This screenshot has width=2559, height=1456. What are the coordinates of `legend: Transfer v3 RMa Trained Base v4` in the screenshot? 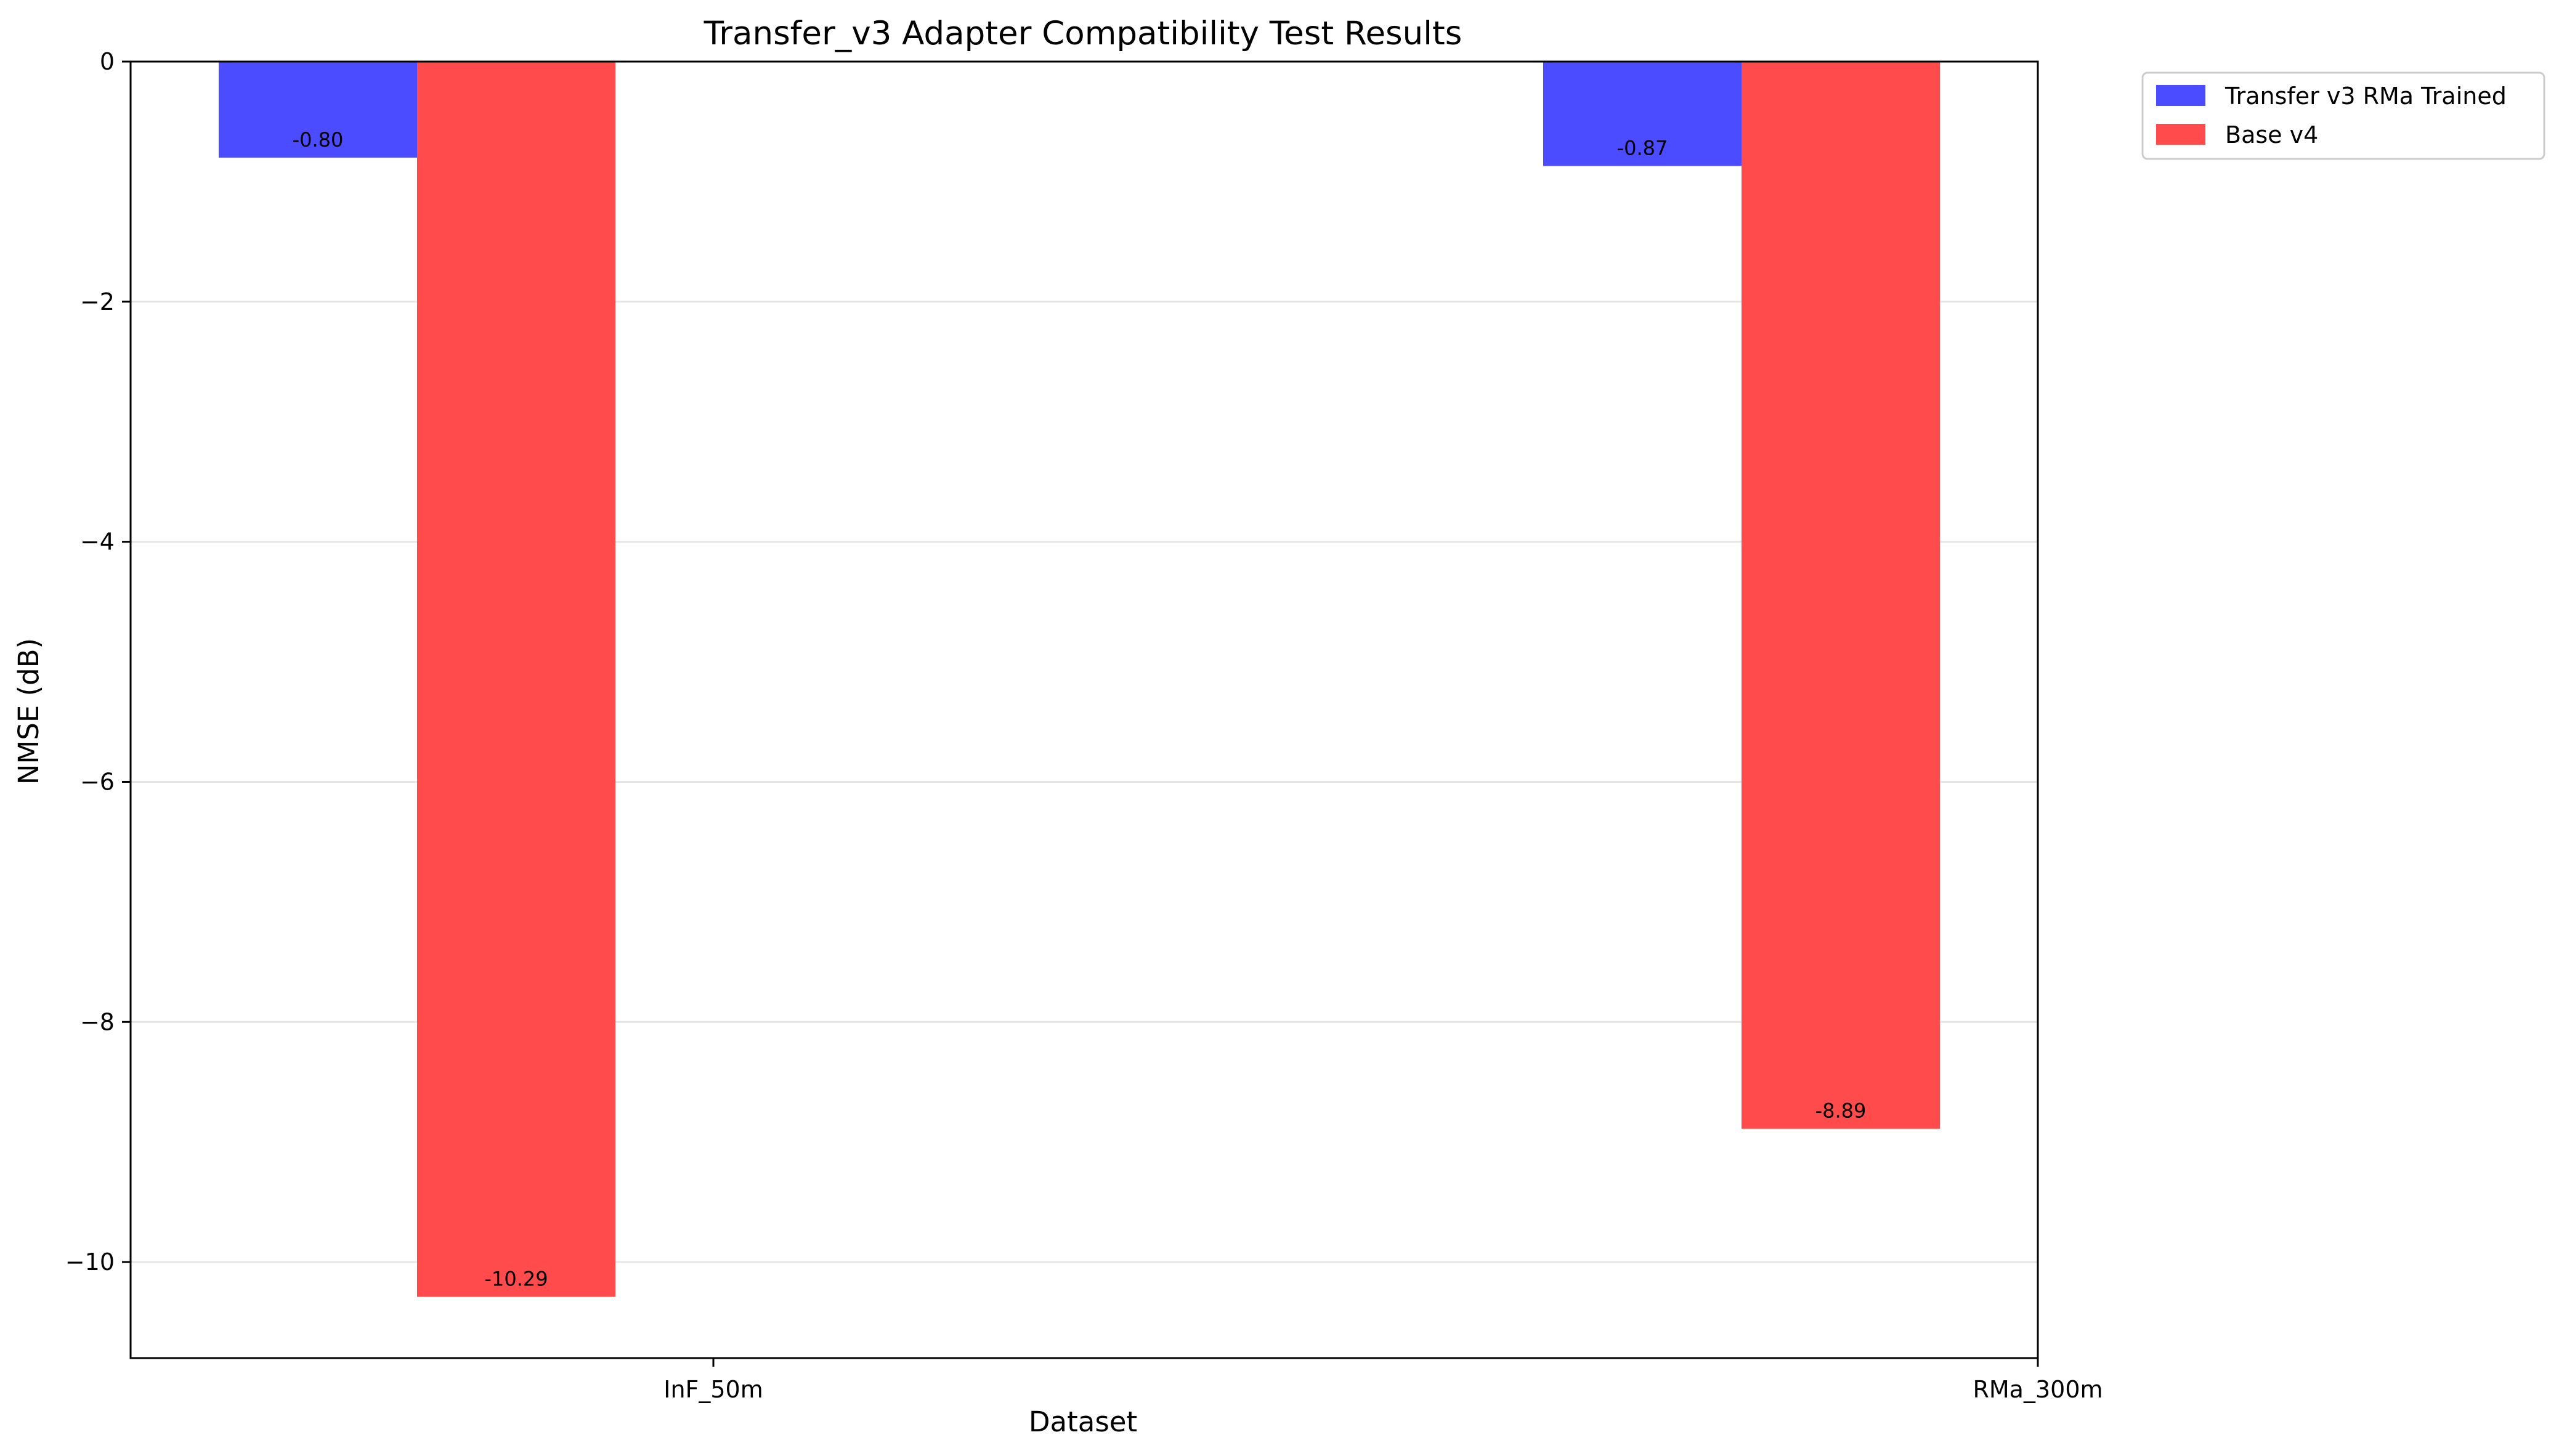 It's located at (2343, 116).